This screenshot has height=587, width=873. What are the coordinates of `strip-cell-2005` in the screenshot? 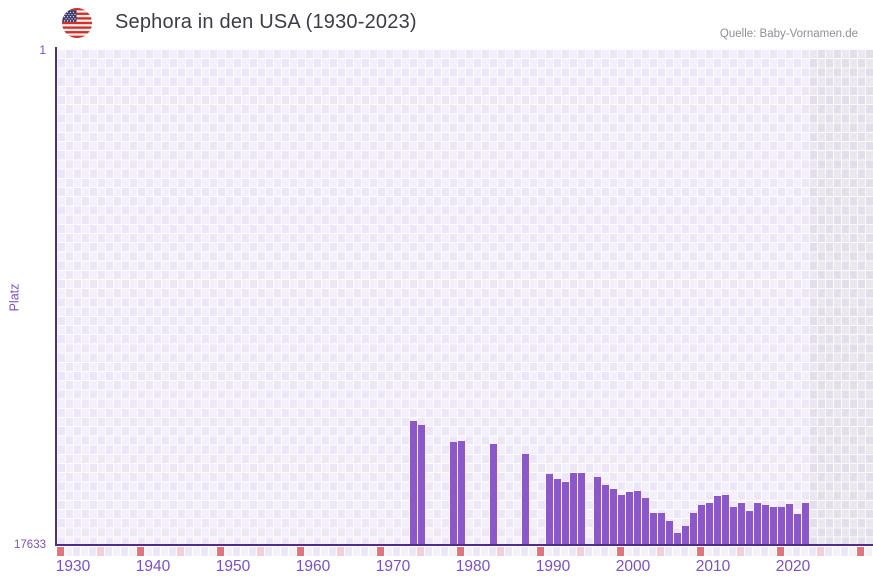 It's located at (676, 551).